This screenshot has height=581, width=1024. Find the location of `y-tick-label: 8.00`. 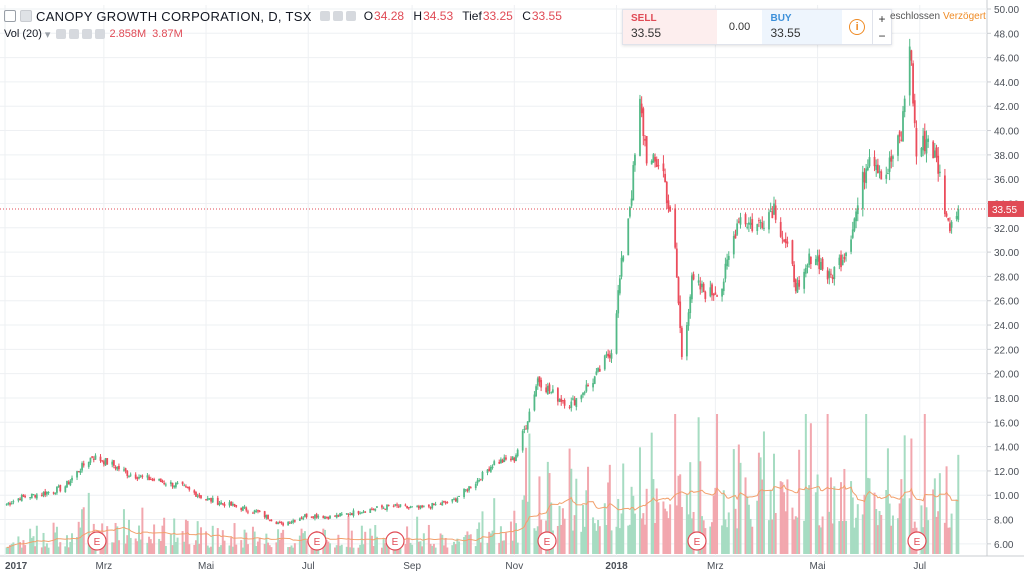

y-tick-label: 8.00 is located at coordinates (1004, 521).